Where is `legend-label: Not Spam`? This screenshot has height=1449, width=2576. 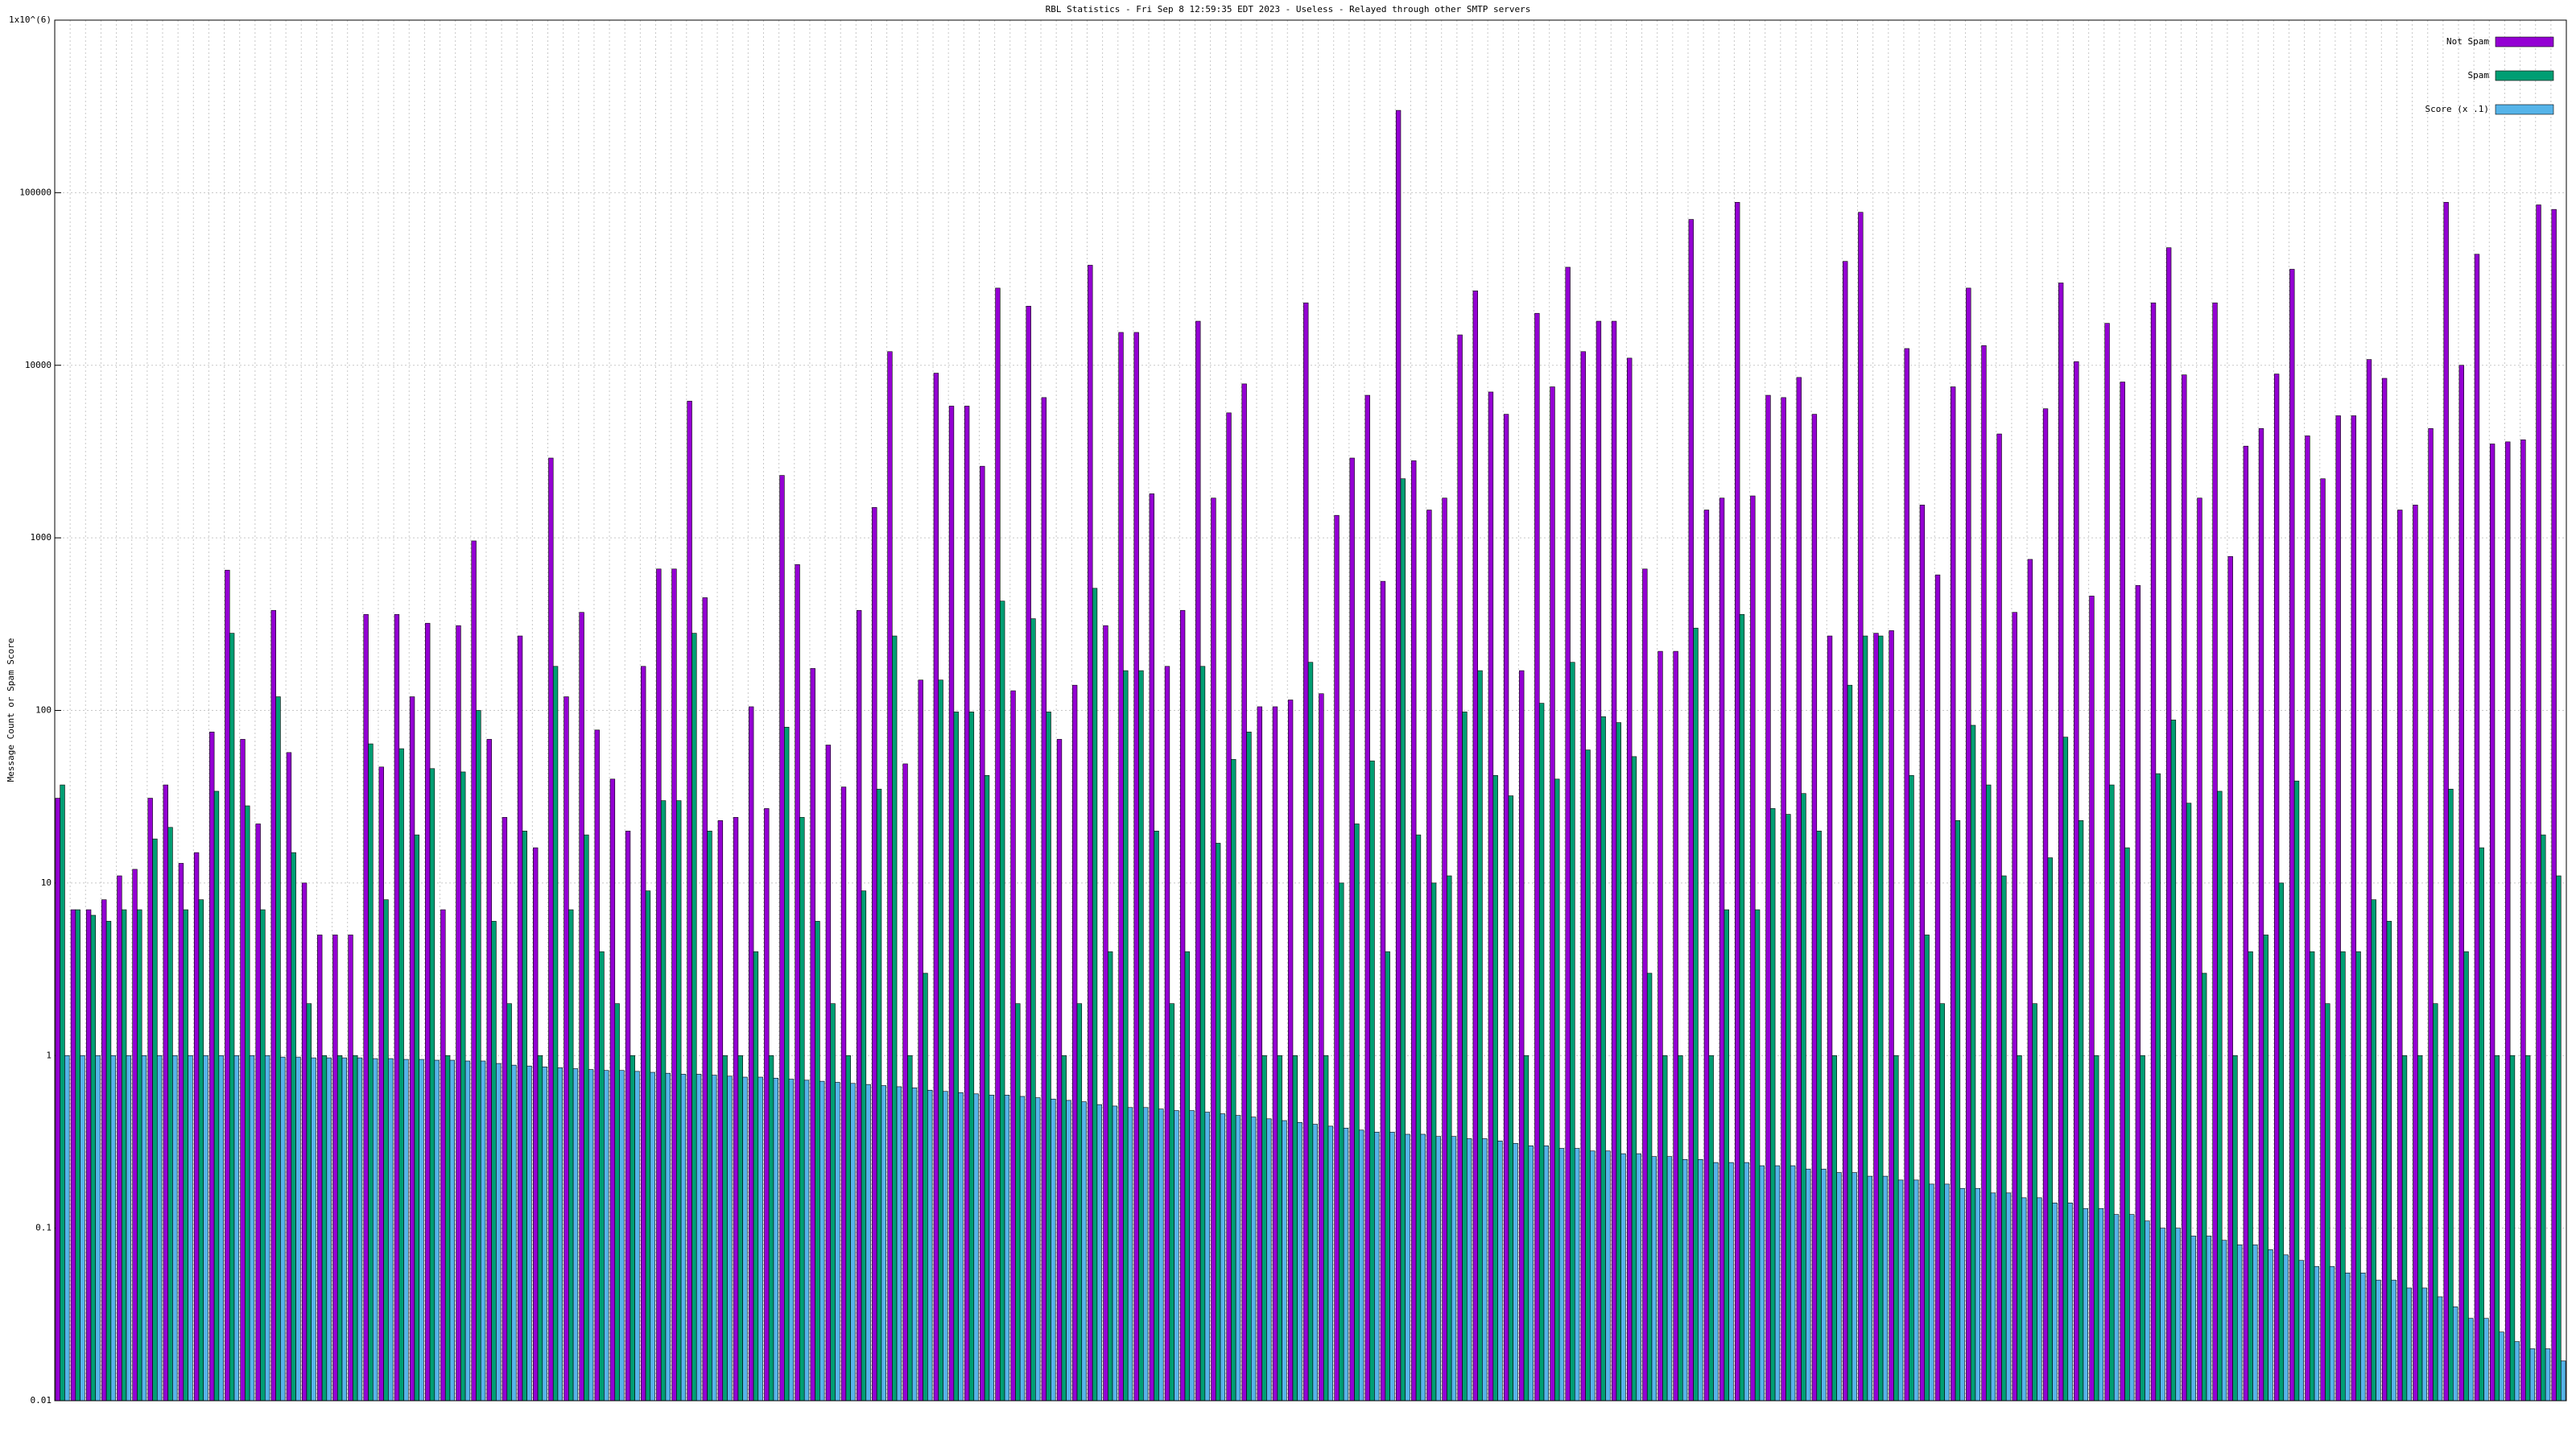
legend-label: Not Spam is located at coordinates (2467, 41).